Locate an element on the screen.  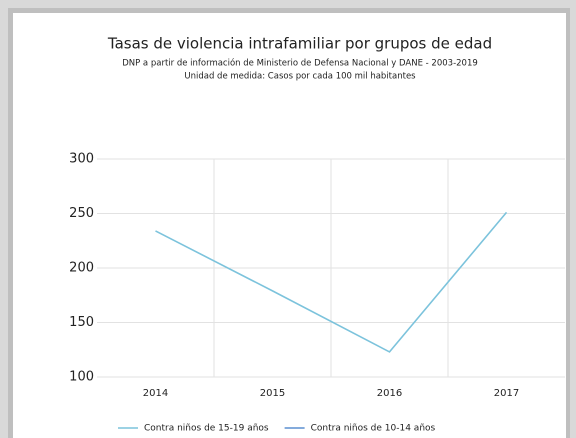
x-tick-label: 2016 is located at coordinates (389, 393).